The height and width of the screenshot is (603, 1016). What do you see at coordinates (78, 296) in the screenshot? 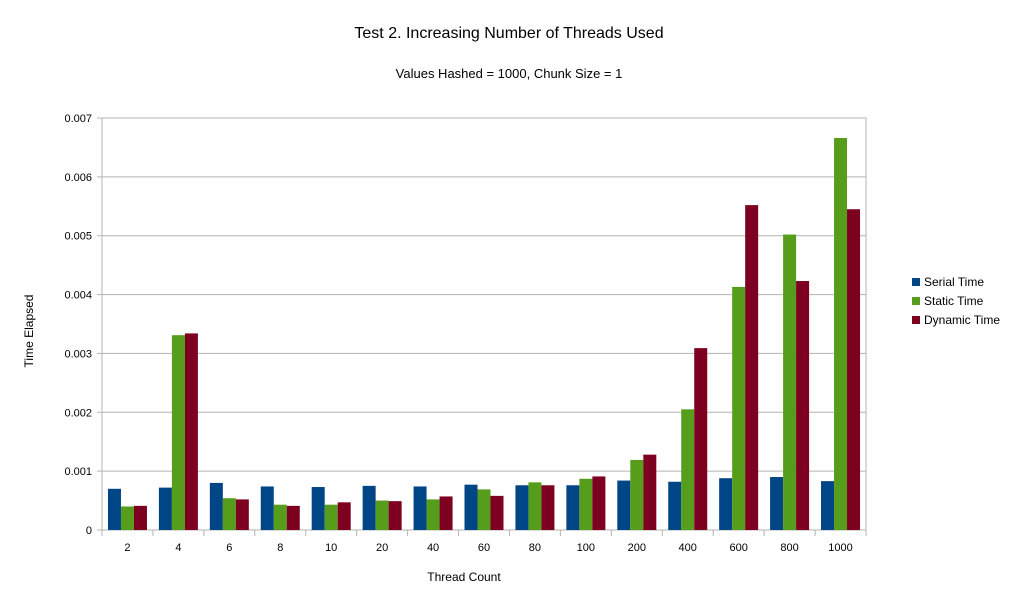
I see `y-tick-label: 0.004` at bounding box center [78, 296].